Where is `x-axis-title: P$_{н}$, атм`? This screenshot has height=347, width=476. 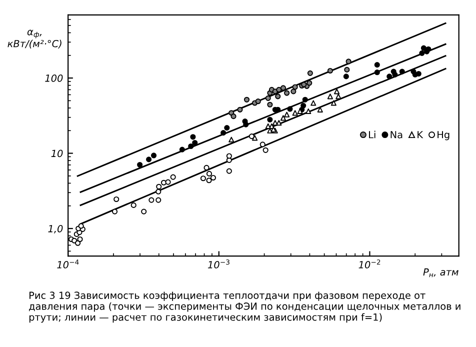
x-axis-title: P$_{н}$, атм is located at coordinates (440, 273).